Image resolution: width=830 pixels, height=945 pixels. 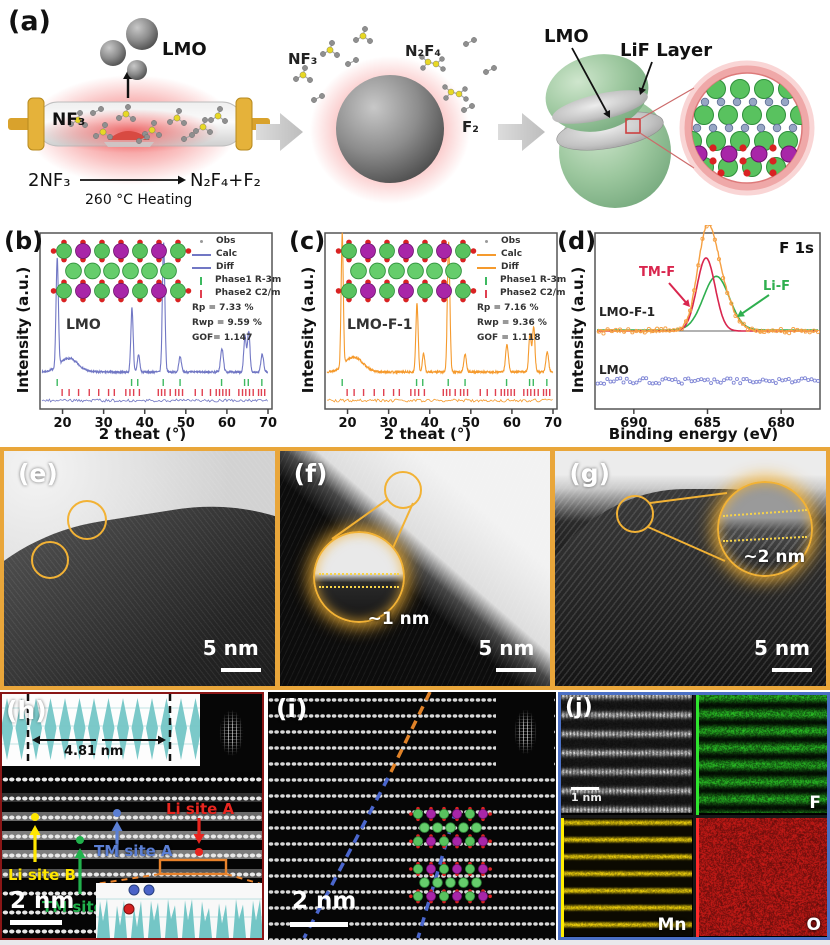 I want to click on lmo-right-label: LMO, so click(x=566, y=36).